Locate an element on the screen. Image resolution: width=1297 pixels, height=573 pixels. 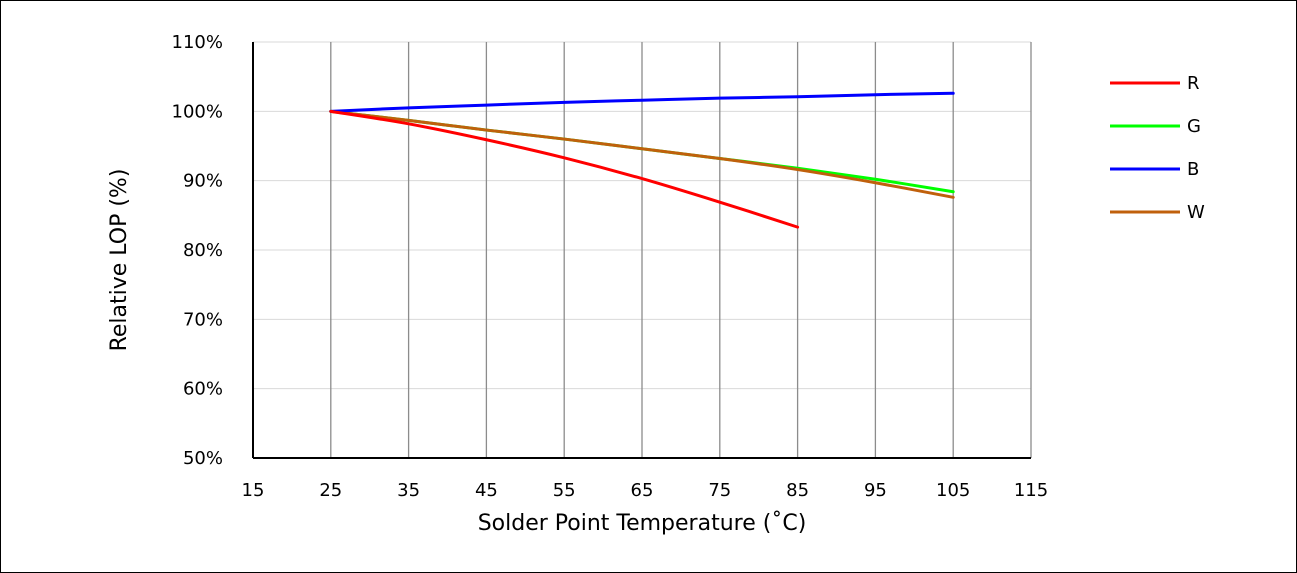
y-tick-label: 110% is located at coordinates (197, 42).